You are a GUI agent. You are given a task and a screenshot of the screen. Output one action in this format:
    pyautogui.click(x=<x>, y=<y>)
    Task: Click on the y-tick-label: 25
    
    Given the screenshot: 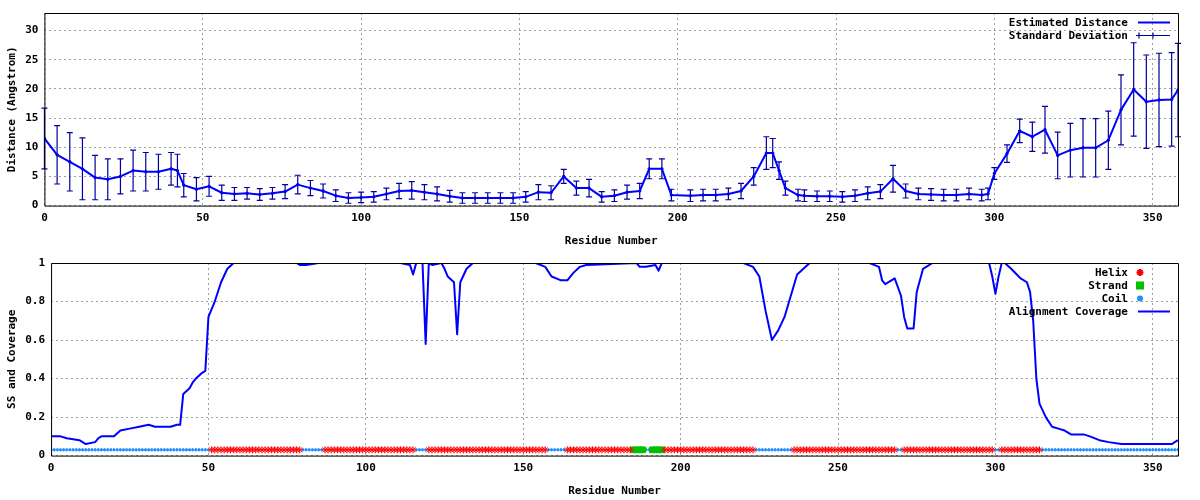 What is the action you would take?
    pyautogui.click(x=32, y=59)
    